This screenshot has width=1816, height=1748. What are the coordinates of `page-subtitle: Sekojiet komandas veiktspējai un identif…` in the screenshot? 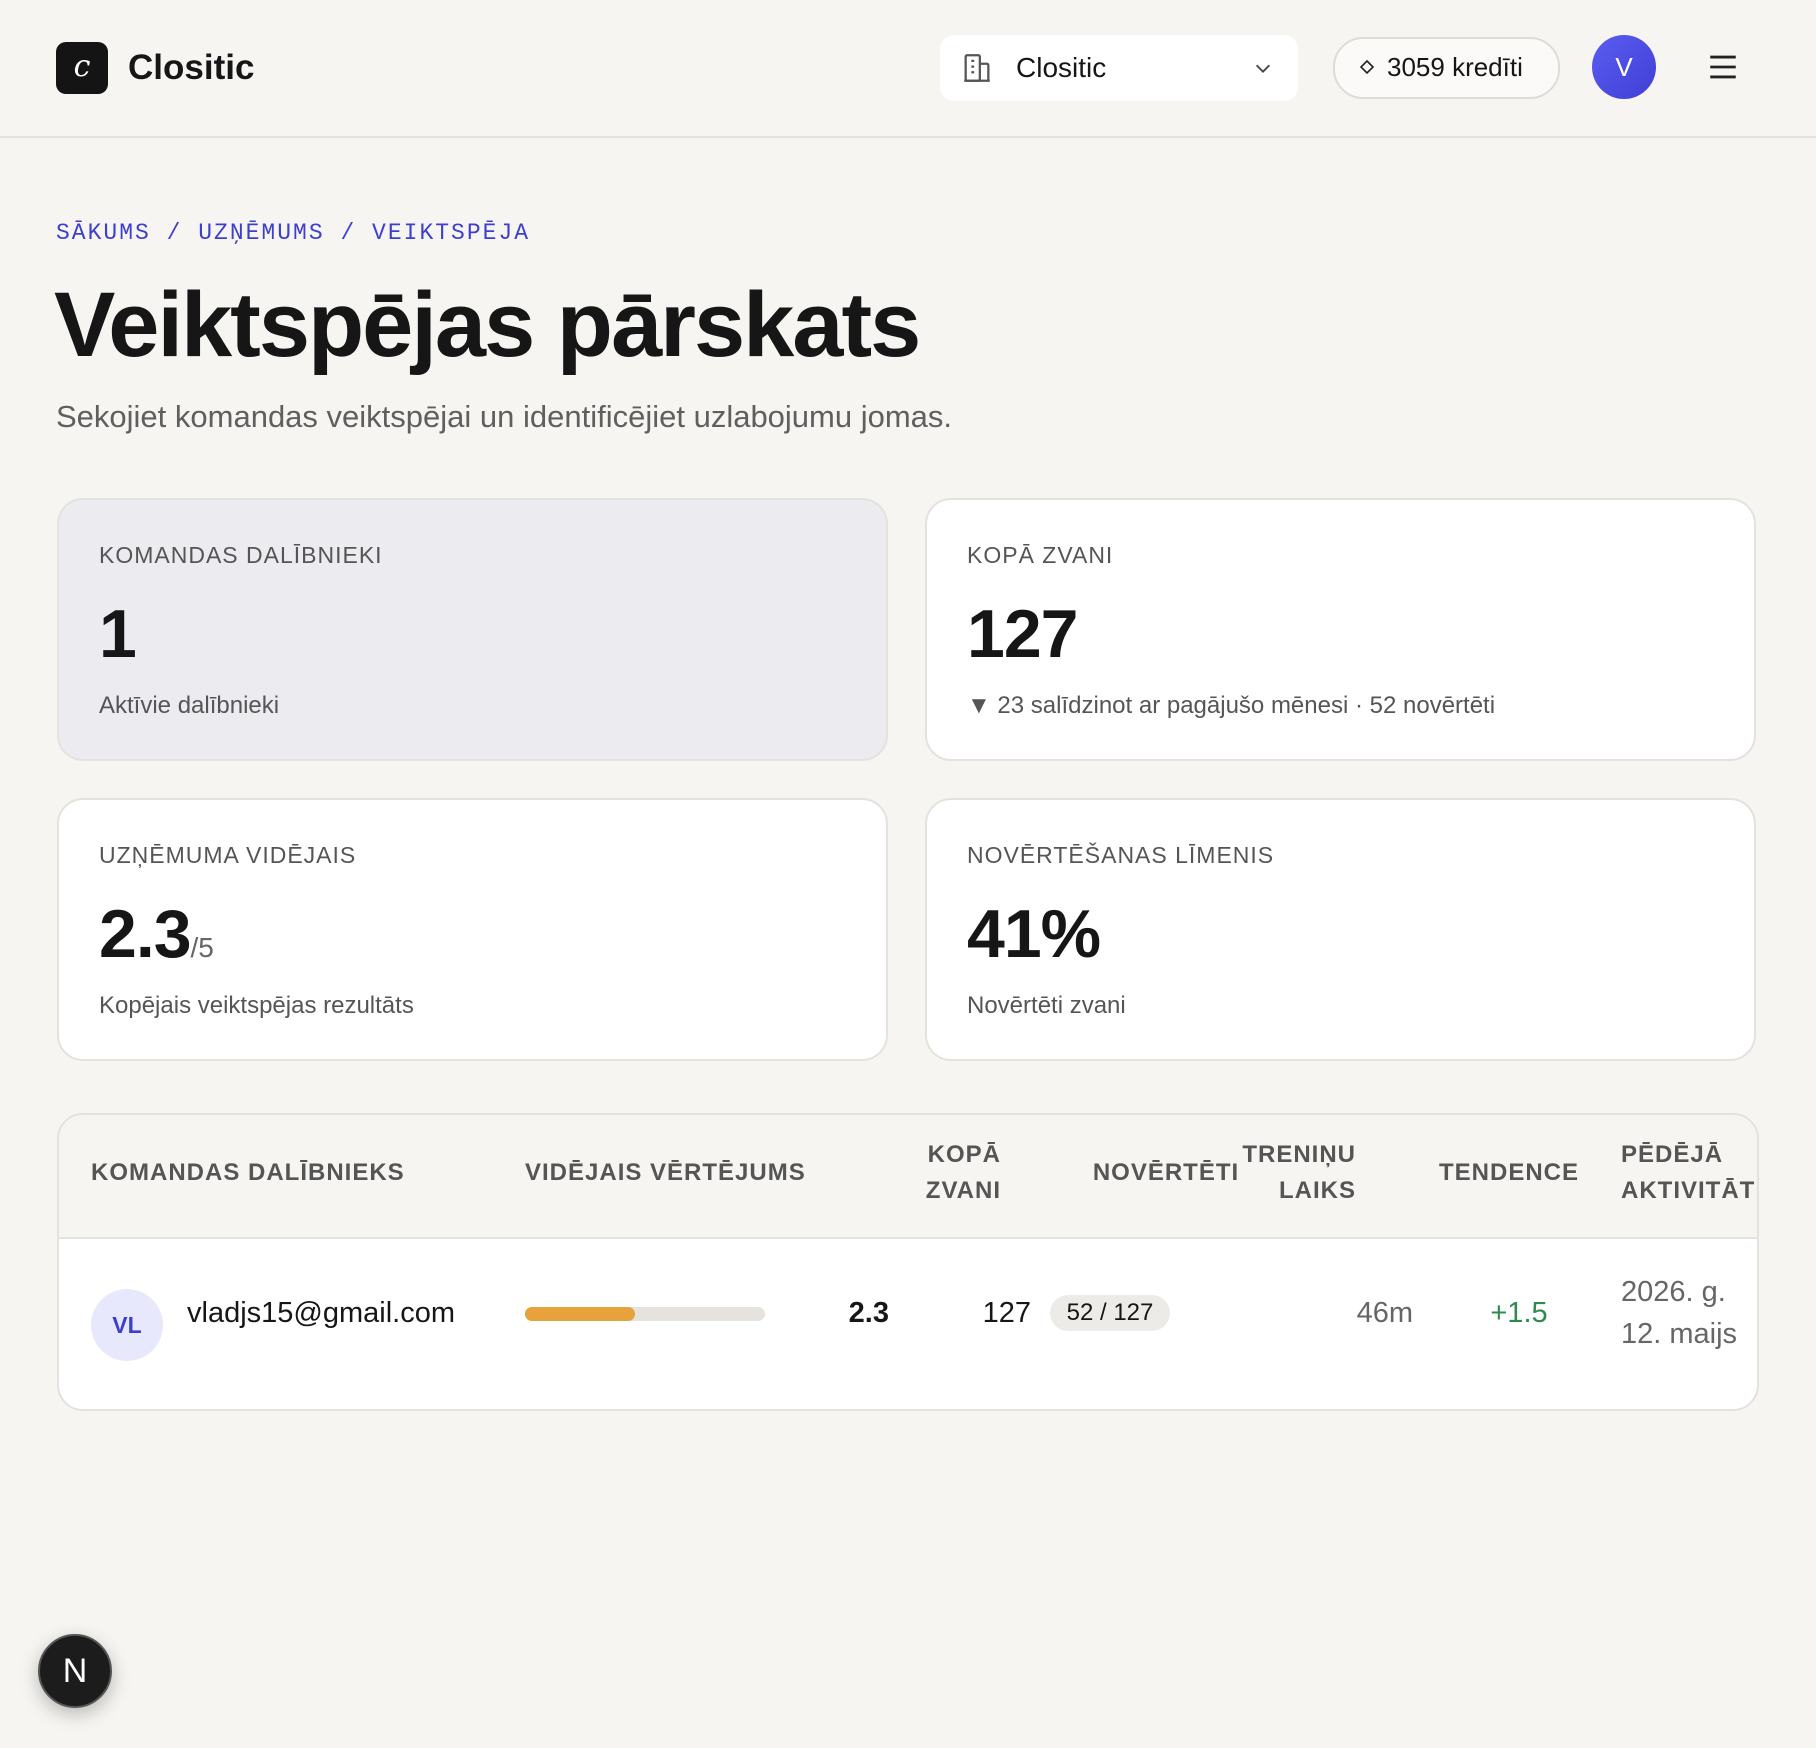 It's located at (504, 416).